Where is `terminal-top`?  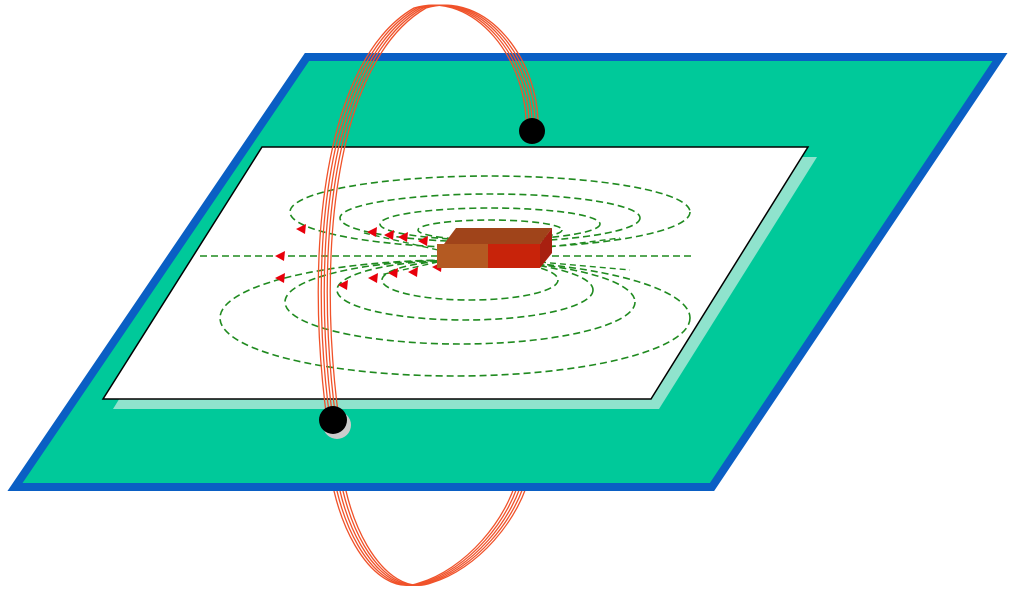
terminal-top is located at coordinates (532, 131).